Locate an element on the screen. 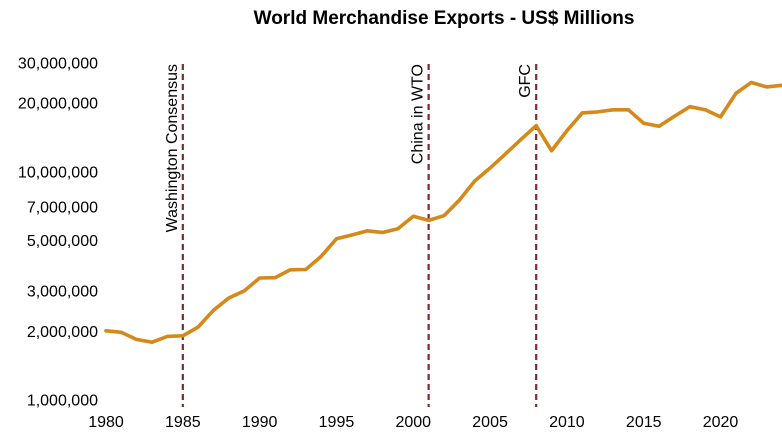  y-tick-label: 2,000,000 is located at coordinates (62, 332).